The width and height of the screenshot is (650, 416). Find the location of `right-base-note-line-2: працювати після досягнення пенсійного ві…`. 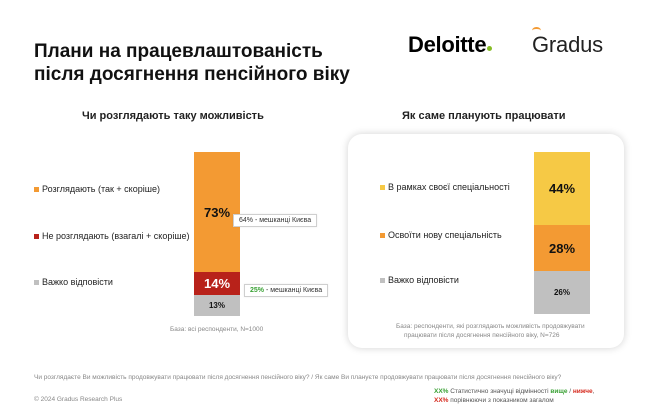

right-base-note-line-2: працювати після досягнення пенсійного ві… is located at coordinates (482, 335).